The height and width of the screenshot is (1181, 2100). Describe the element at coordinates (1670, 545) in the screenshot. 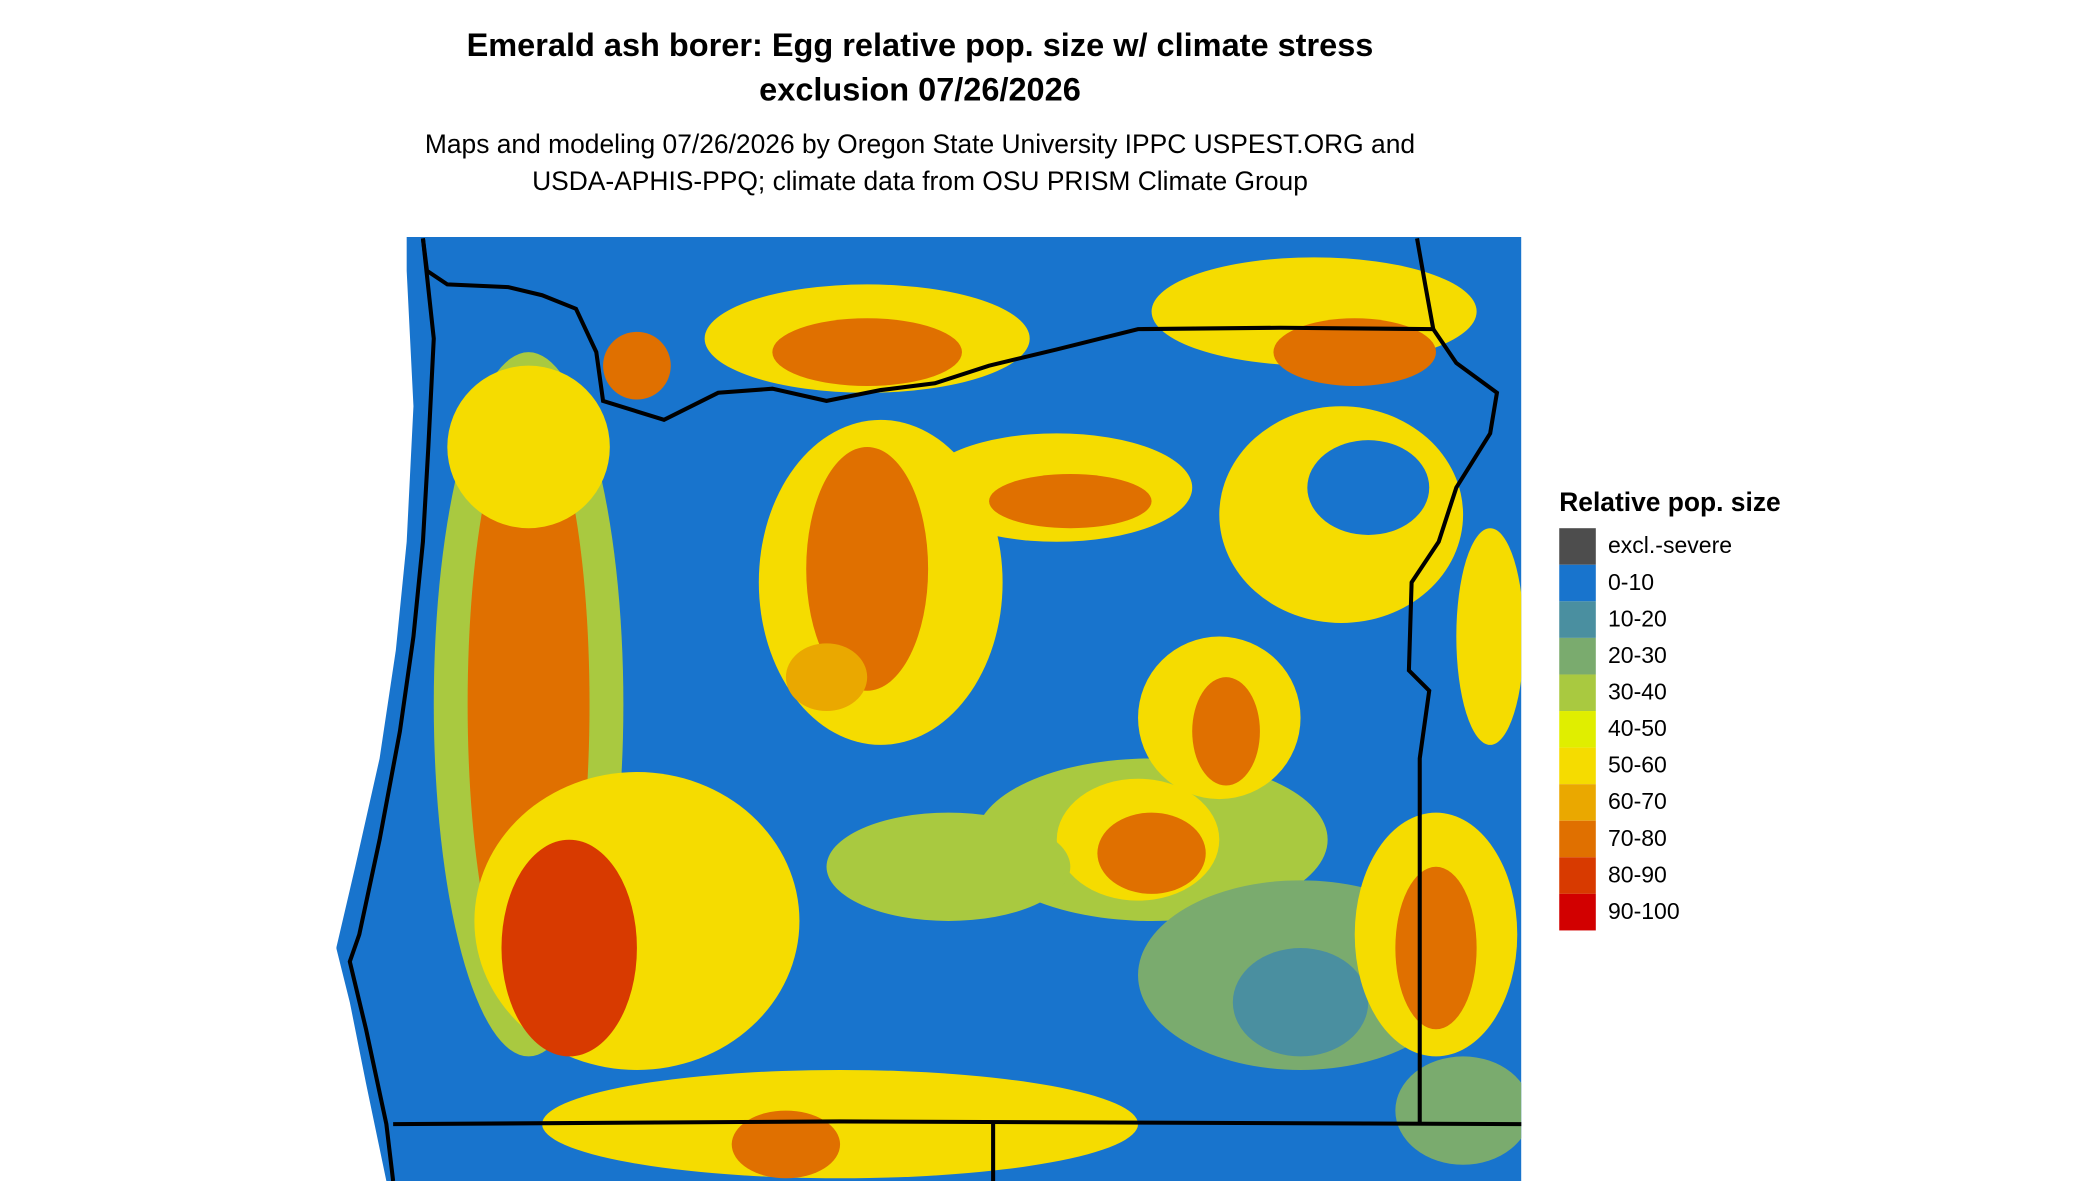

I see `legend-label: excl.-severe` at that location.